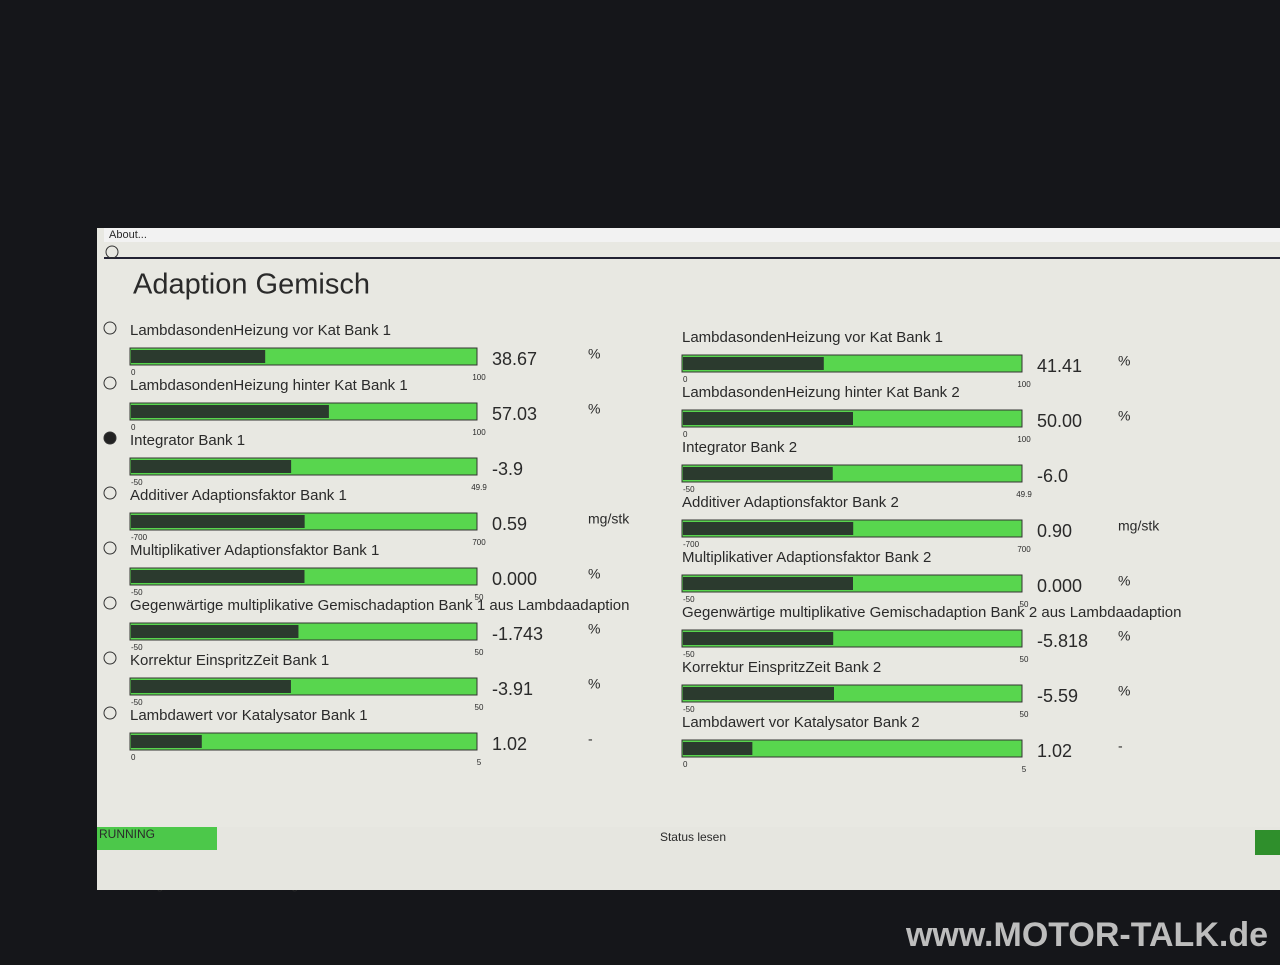  I want to click on gauge-label: Integrator Bank 2, so click(739, 447).